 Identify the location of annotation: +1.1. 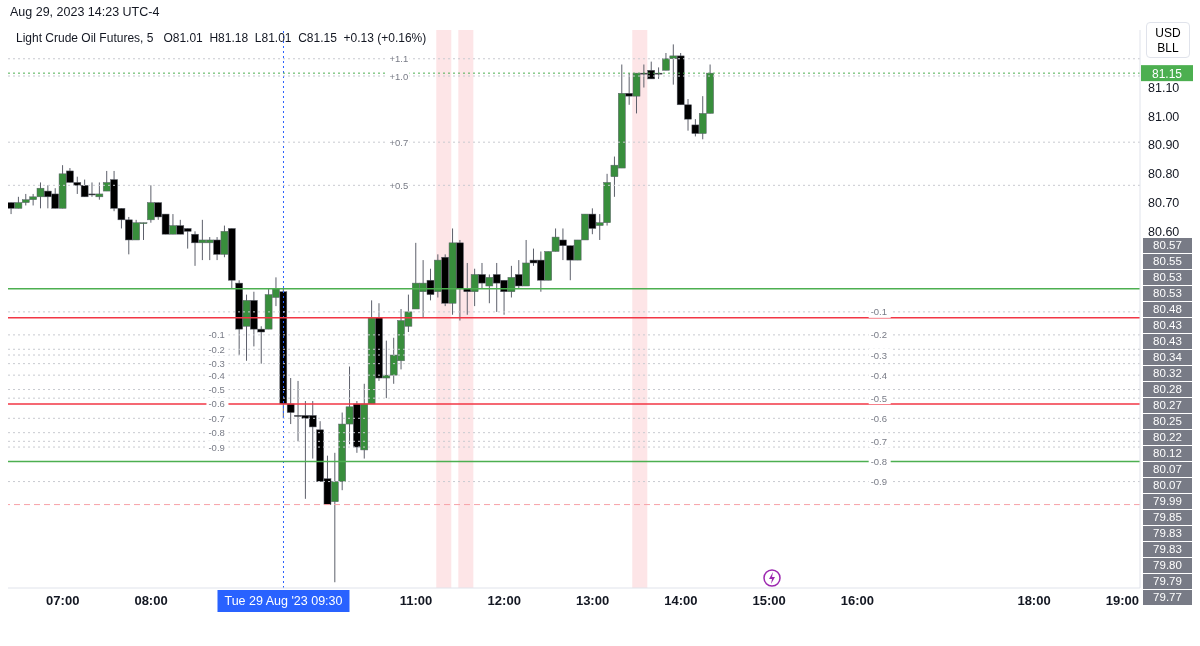
(399, 59).